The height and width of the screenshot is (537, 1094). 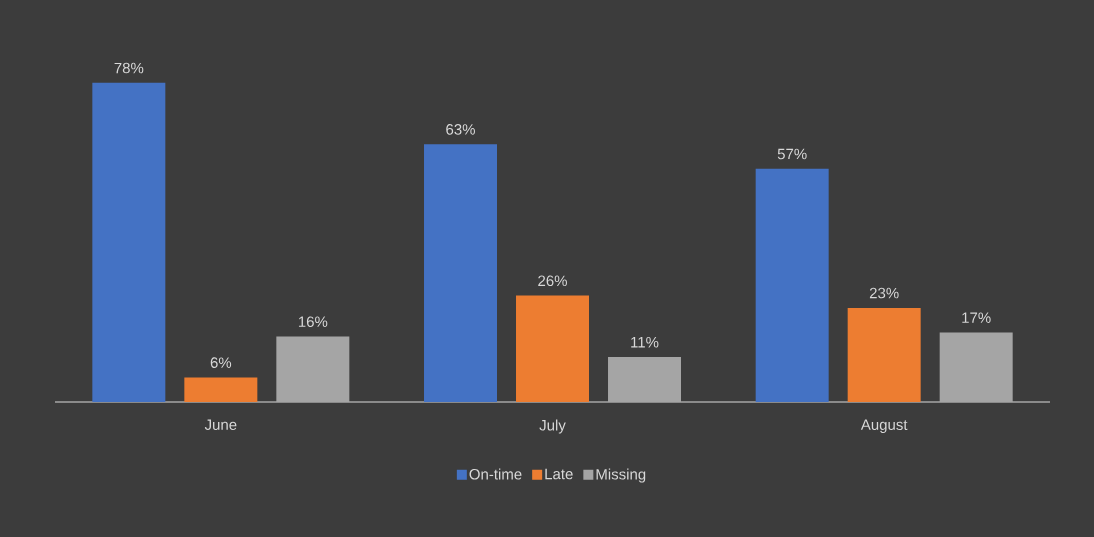 What do you see at coordinates (552, 426) in the screenshot?
I see `x-tick-label: July` at bounding box center [552, 426].